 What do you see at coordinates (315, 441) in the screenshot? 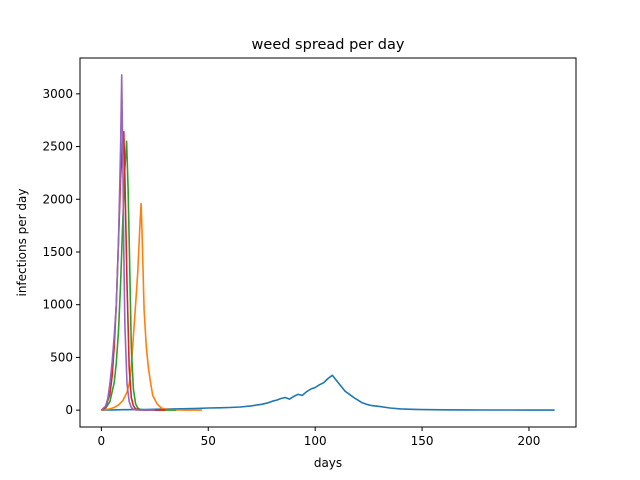
I see `x-tick-label: 100` at bounding box center [315, 441].